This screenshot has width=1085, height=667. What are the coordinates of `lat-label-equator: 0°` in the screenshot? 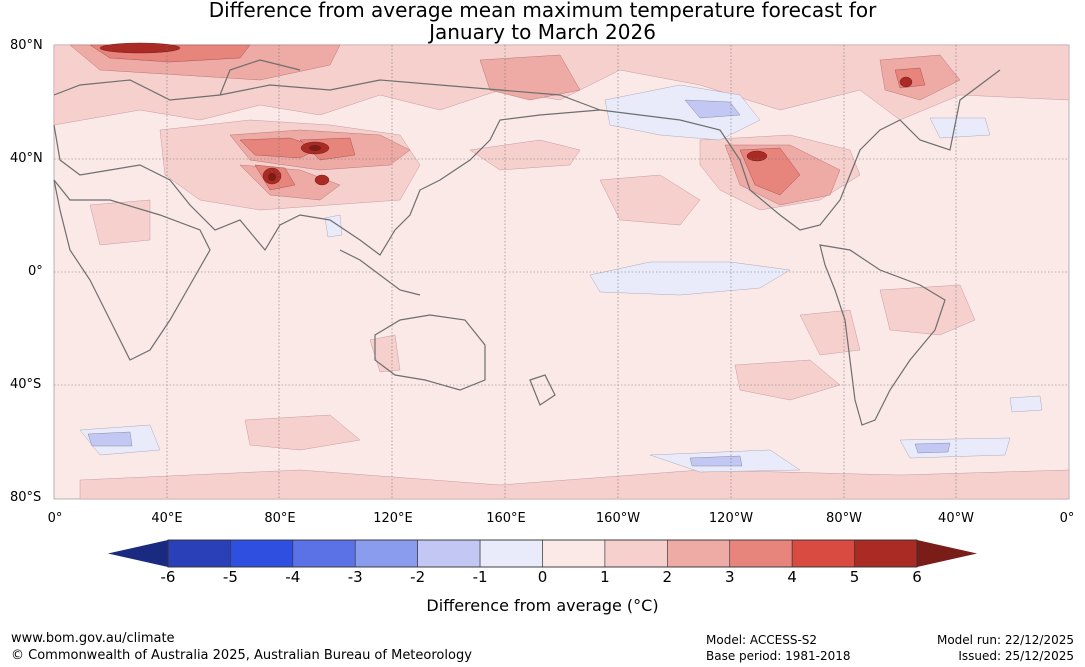 It's located at (35, 271).